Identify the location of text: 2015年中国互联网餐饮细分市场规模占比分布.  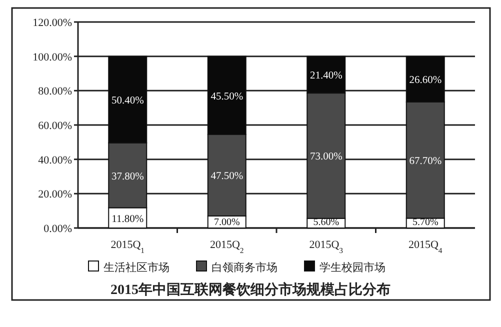
(250, 289).